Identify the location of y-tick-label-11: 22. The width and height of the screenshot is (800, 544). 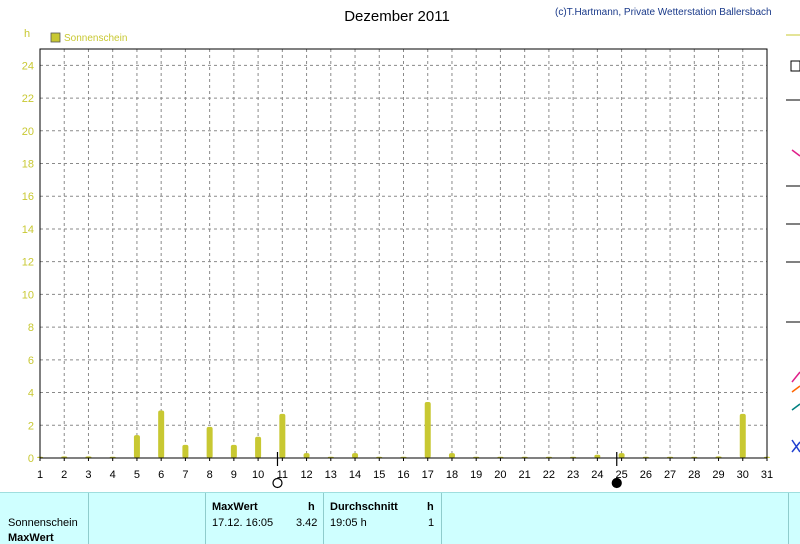
(28, 99).